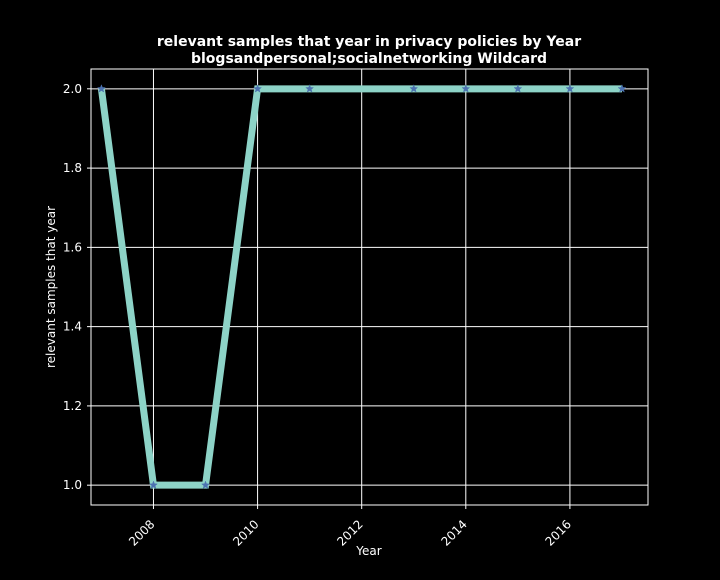 The width and height of the screenshot is (720, 580). Describe the element at coordinates (72, 327) in the screenshot. I see `y-tick-label: 1.4` at that location.